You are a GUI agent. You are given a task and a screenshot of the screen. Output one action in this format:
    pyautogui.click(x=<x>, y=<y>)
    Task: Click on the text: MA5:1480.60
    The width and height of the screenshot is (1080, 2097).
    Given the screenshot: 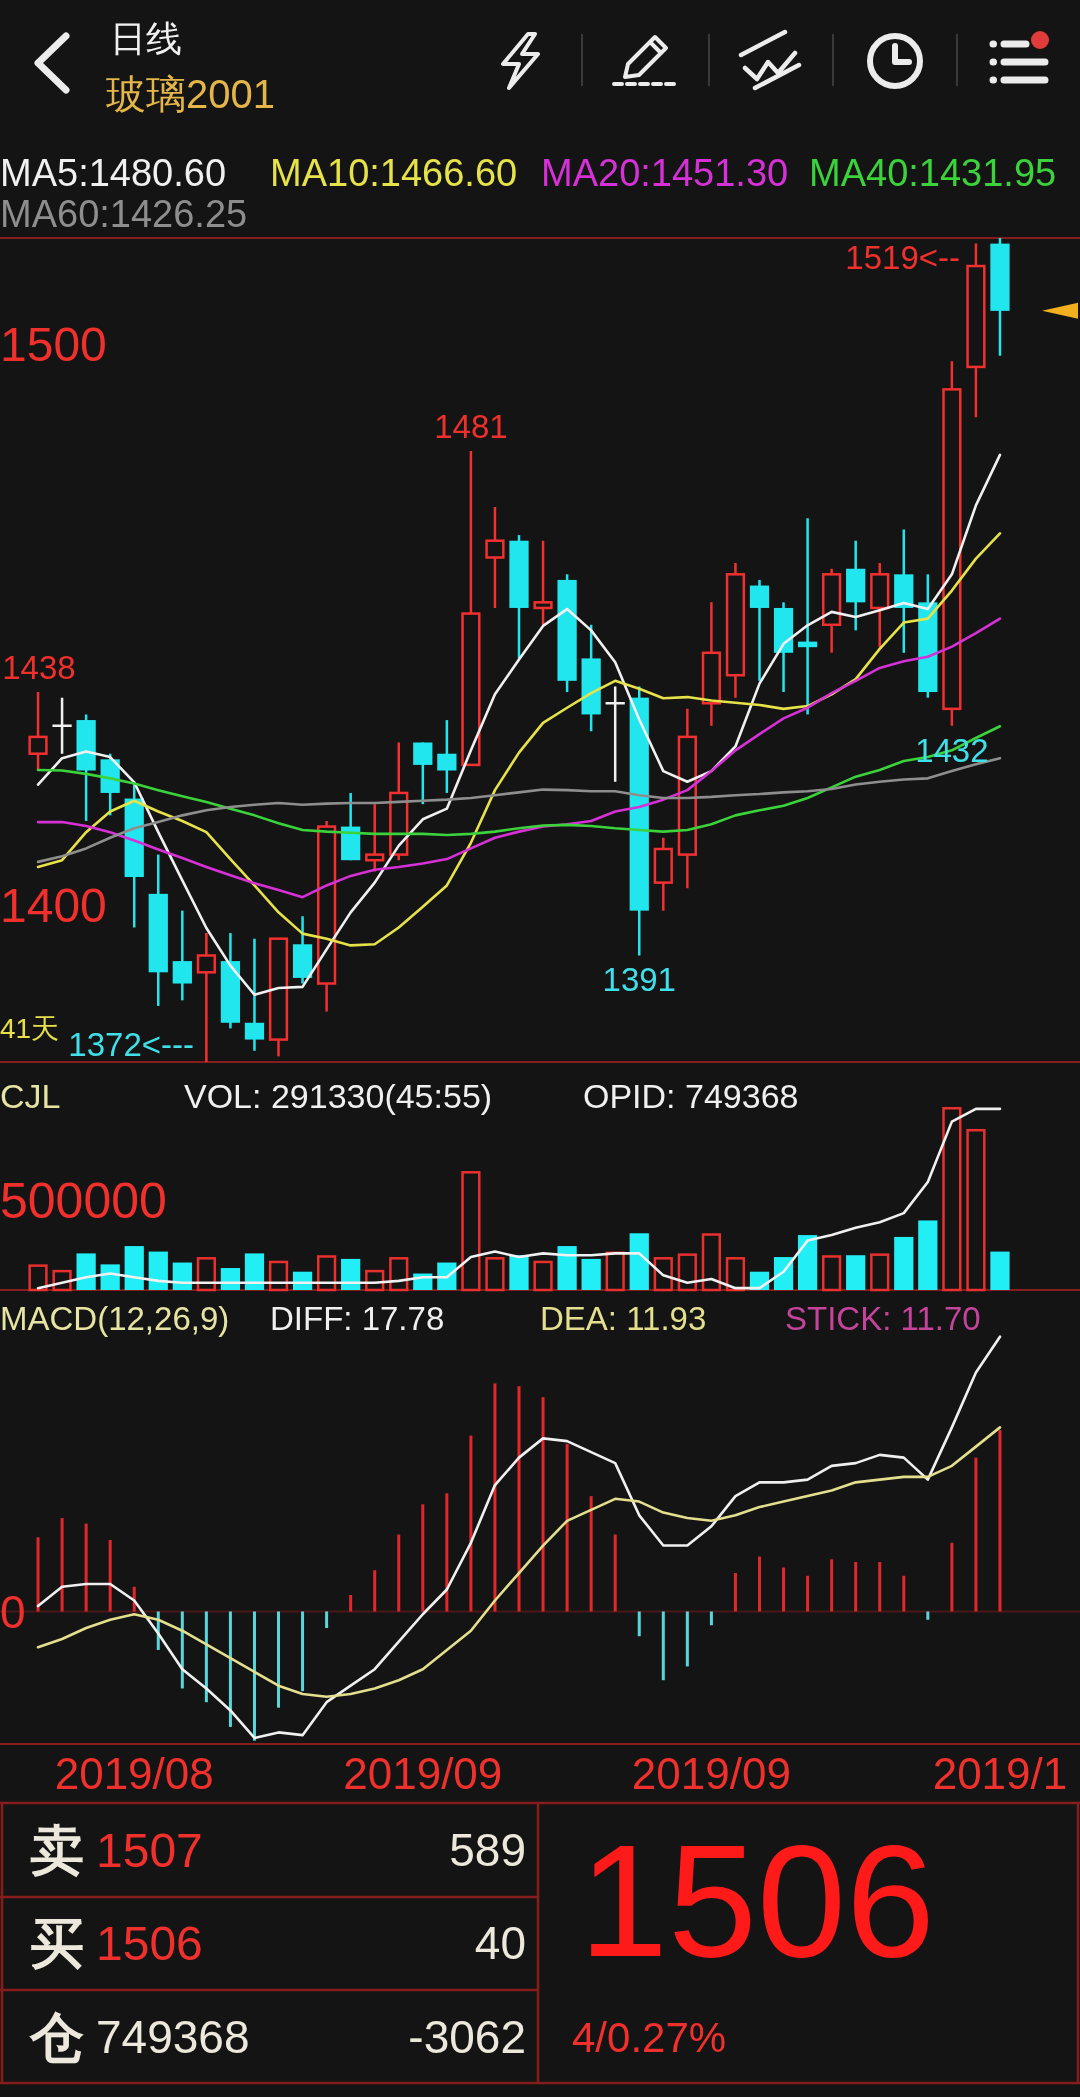 What is the action you would take?
    pyautogui.click(x=113, y=173)
    